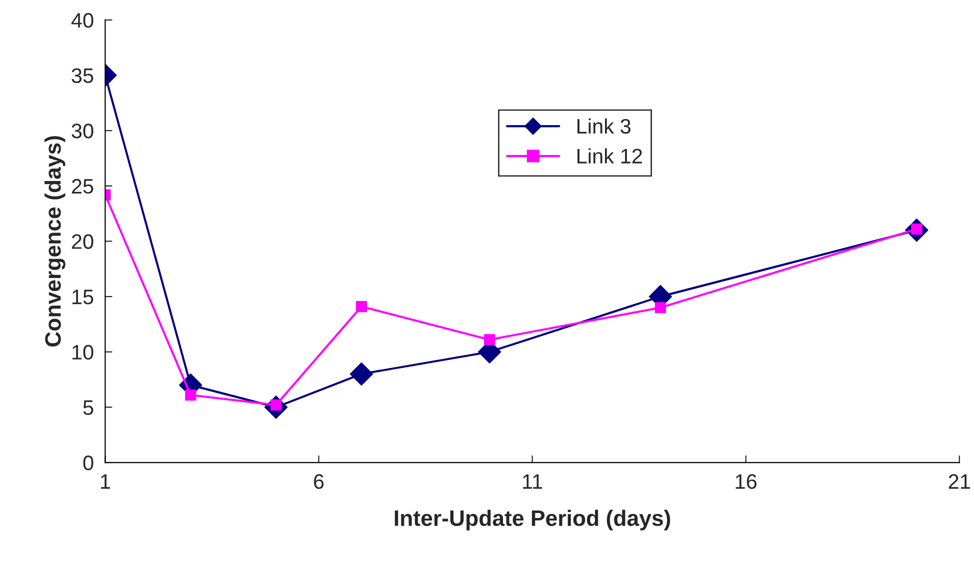 This screenshot has height=571, width=974. I want to click on legend-label: Link 3, so click(604, 126).